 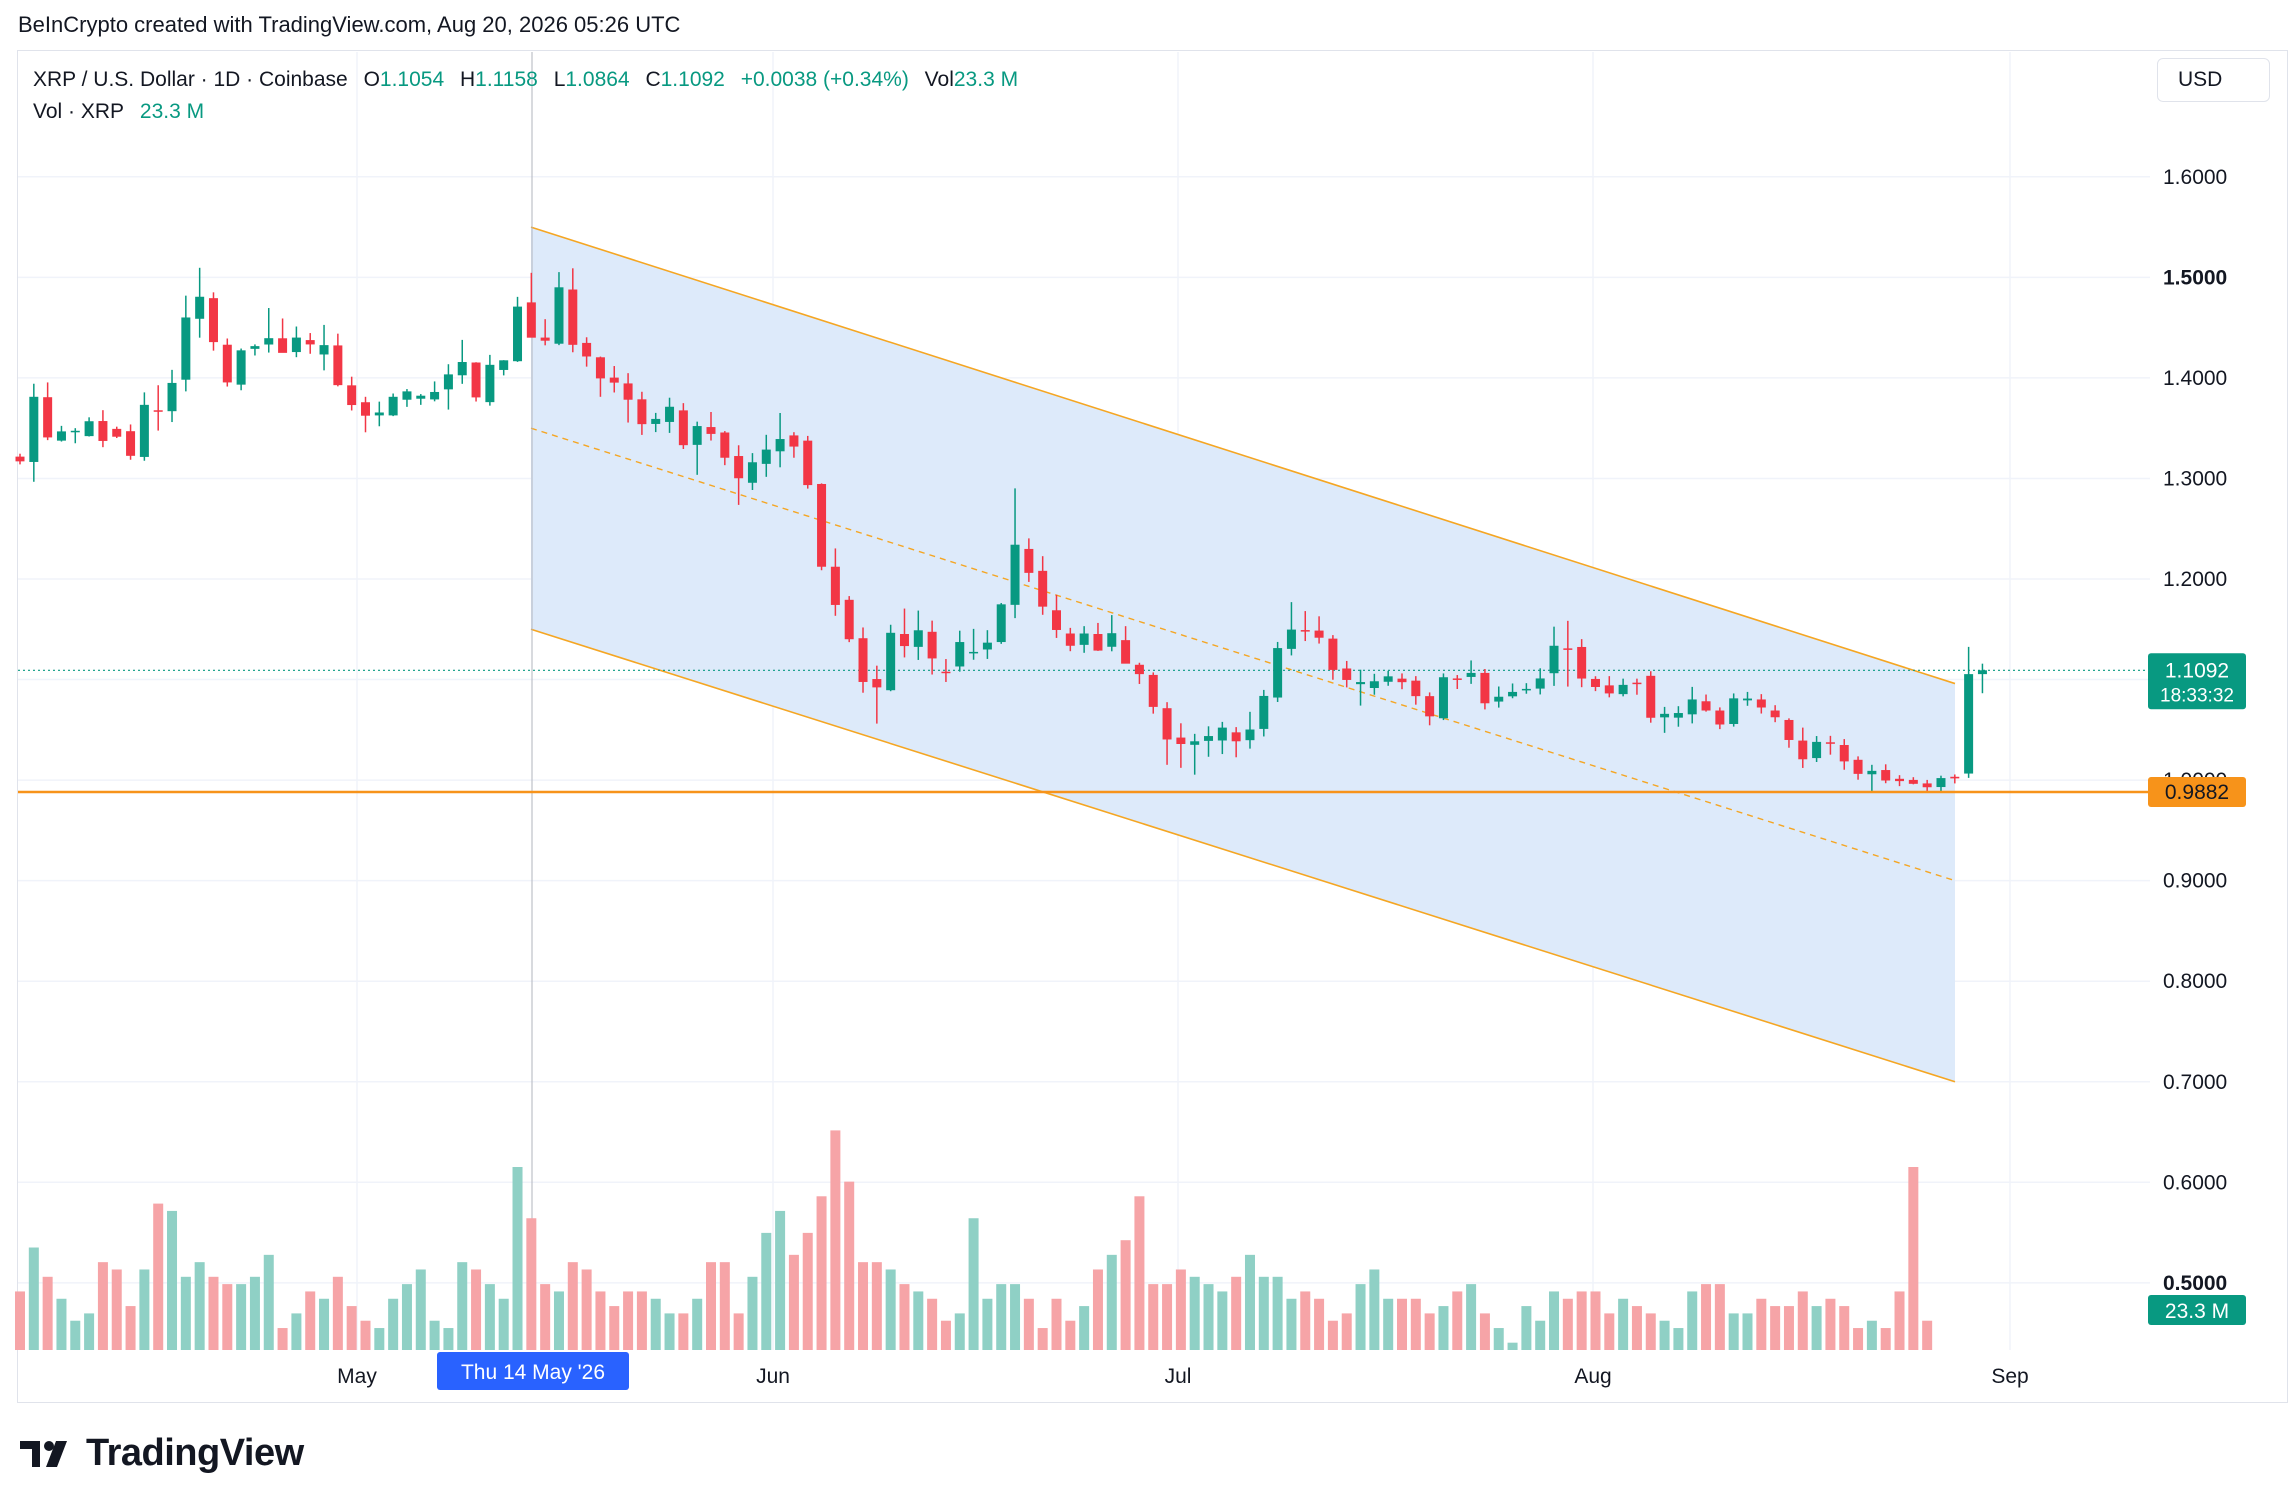 What do you see at coordinates (2213, 80) in the screenshot?
I see `currency-button: USD` at bounding box center [2213, 80].